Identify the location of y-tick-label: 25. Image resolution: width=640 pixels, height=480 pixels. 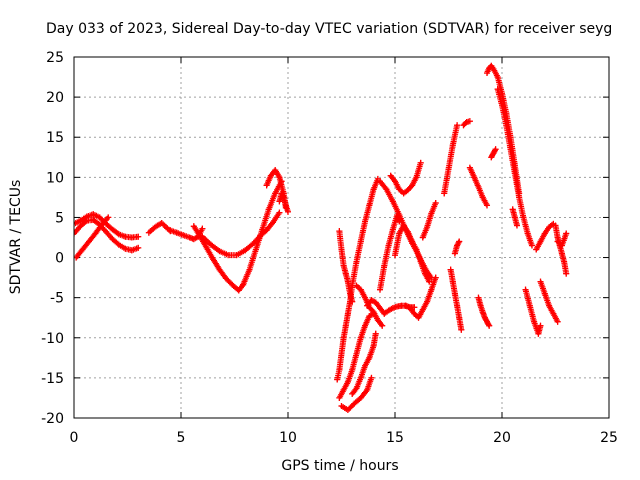
(55, 58).